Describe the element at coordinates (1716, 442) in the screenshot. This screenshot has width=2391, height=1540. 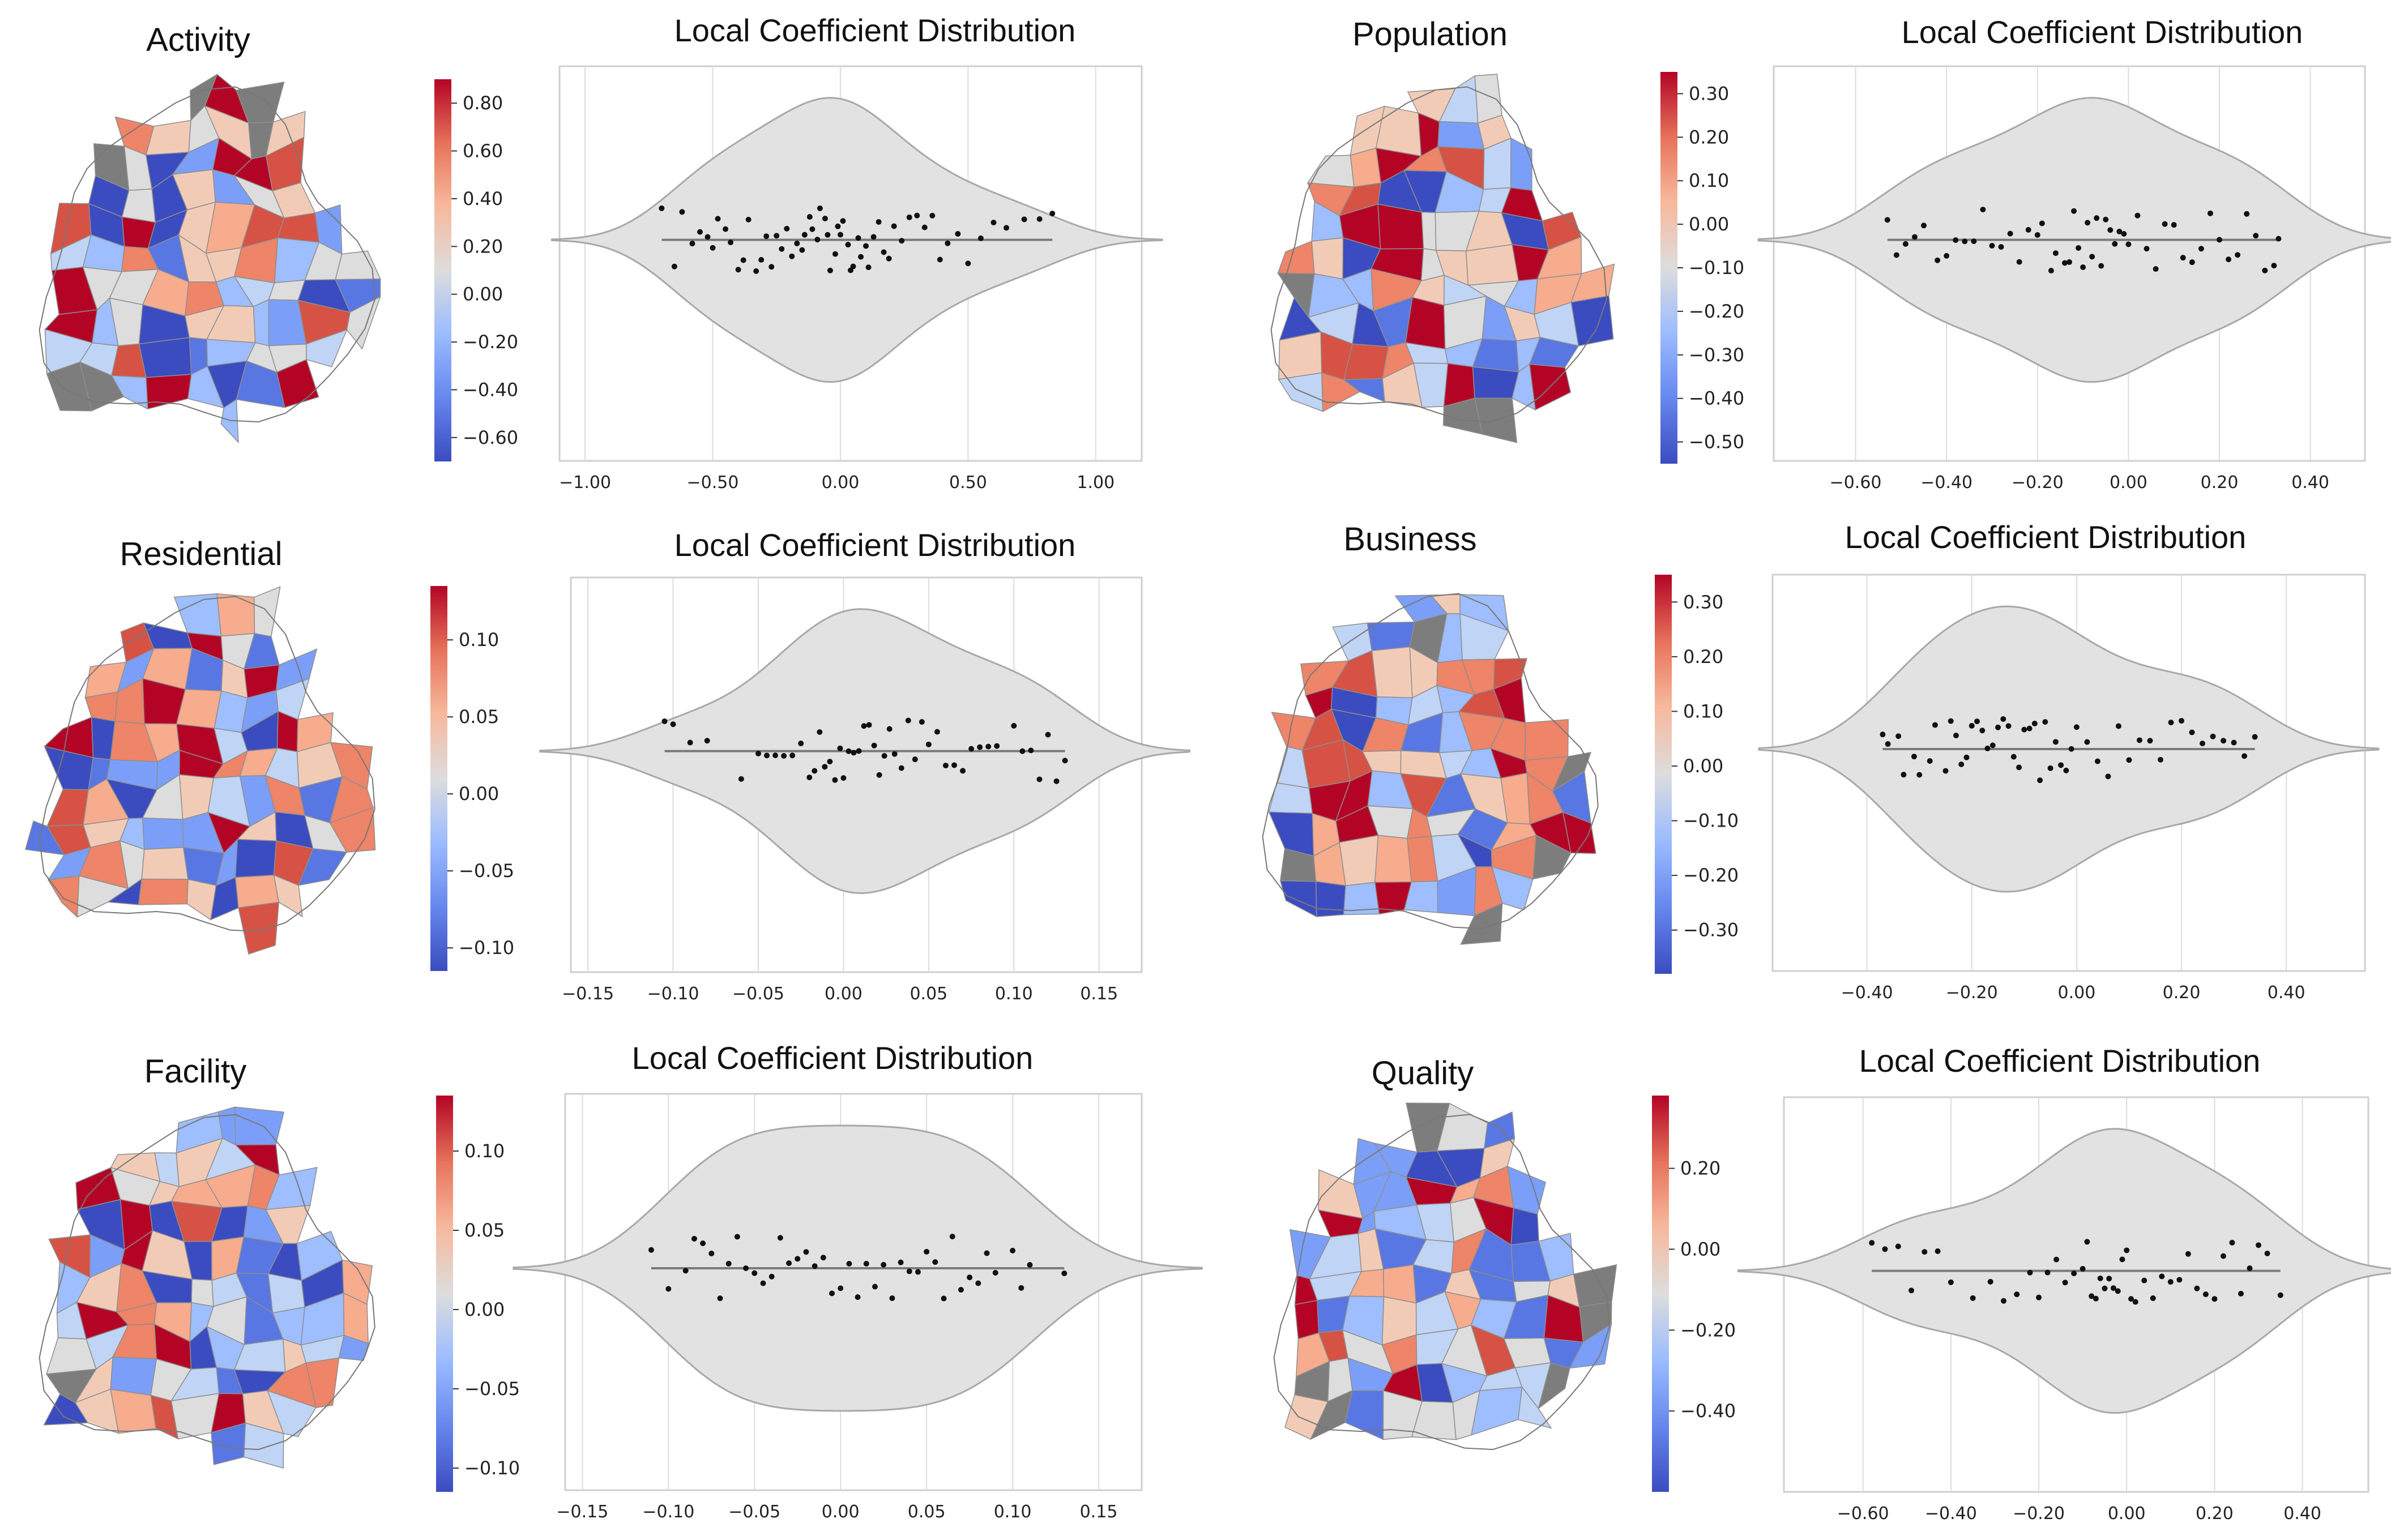
I see `colorbar-tick-label: −0.50` at that location.